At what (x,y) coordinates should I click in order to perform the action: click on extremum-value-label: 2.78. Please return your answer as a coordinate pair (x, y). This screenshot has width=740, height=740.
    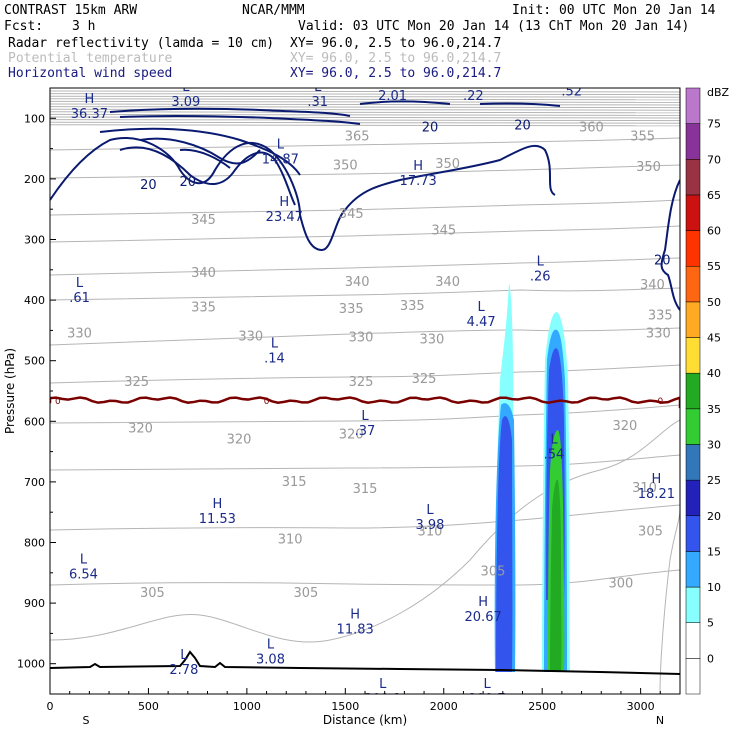
    Looking at the image, I should click on (183, 670).